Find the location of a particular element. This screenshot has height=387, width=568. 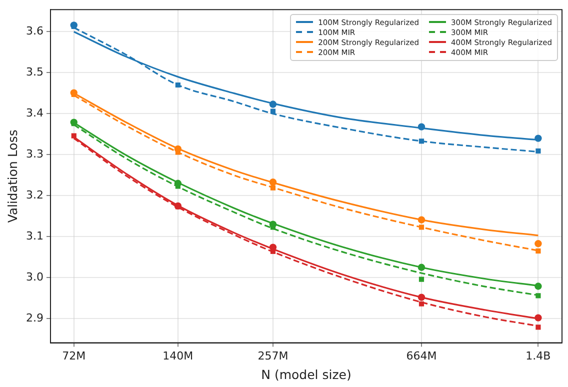

y-axis-title: Validation Loss is located at coordinates (12, 176).